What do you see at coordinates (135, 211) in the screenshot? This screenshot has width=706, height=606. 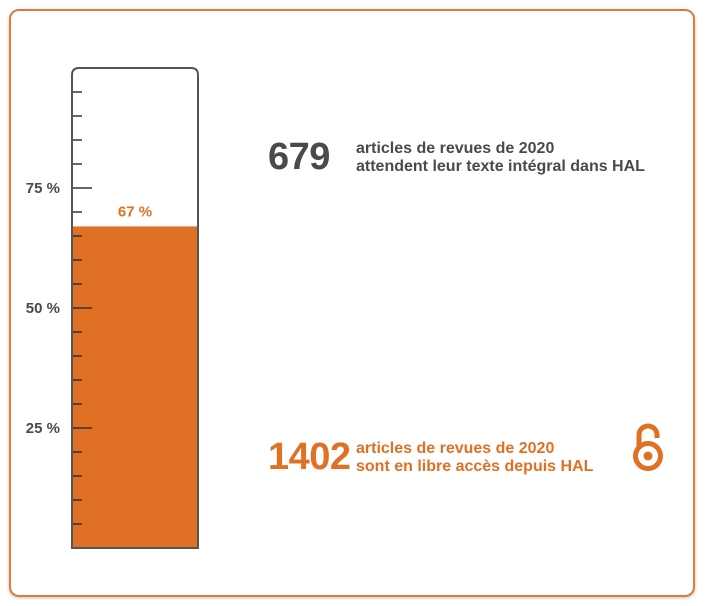 I see `gauge-value-label: 67 %` at bounding box center [135, 211].